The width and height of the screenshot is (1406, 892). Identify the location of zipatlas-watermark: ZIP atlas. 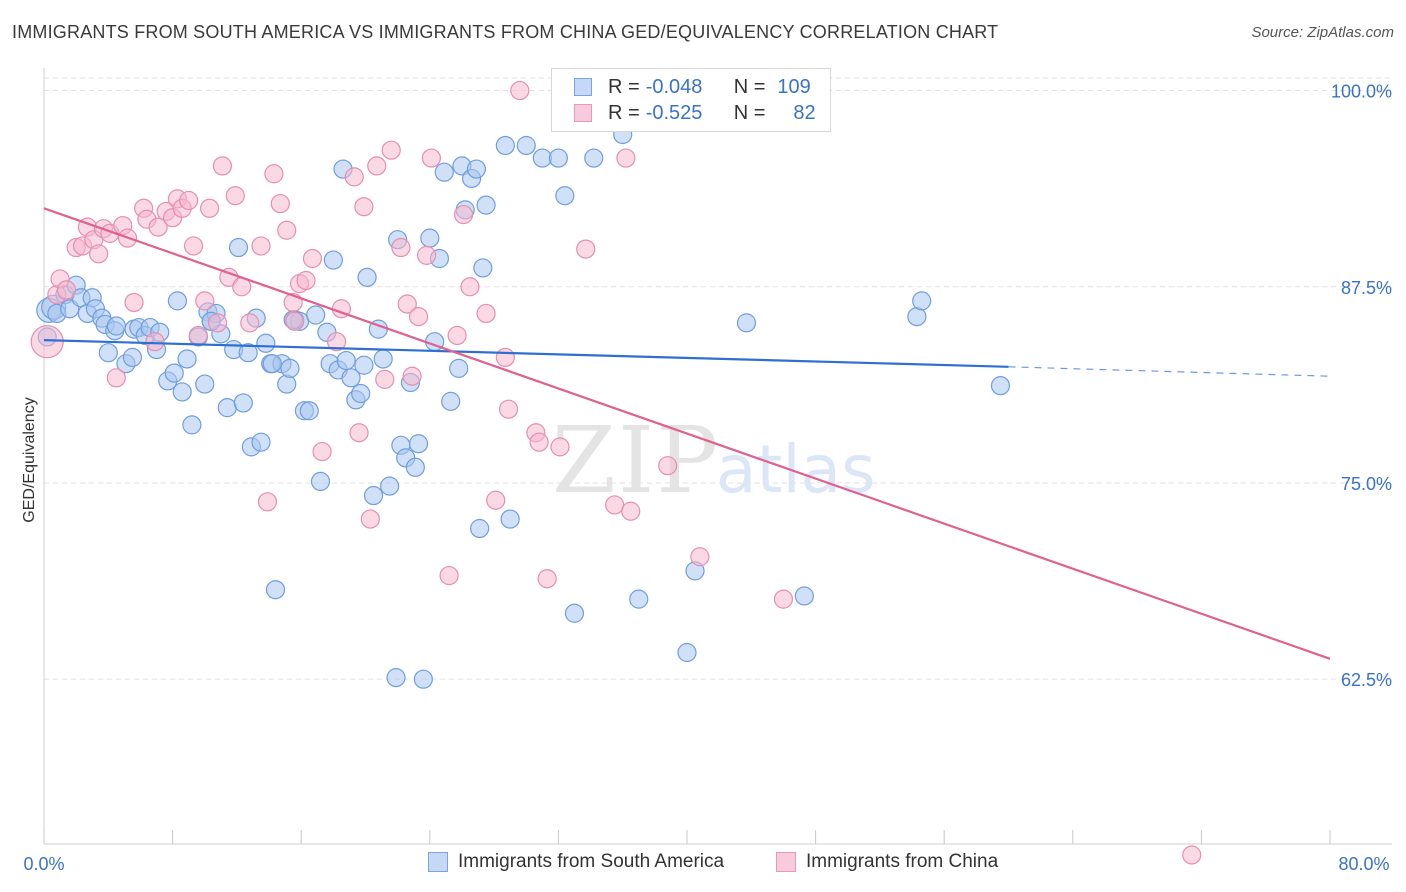
(714, 460).